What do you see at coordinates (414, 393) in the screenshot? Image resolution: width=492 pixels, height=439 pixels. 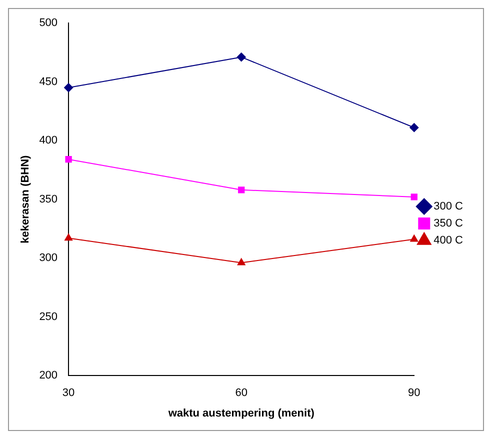 I see `x-tick-label: 90` at bounding box center [414, 393].